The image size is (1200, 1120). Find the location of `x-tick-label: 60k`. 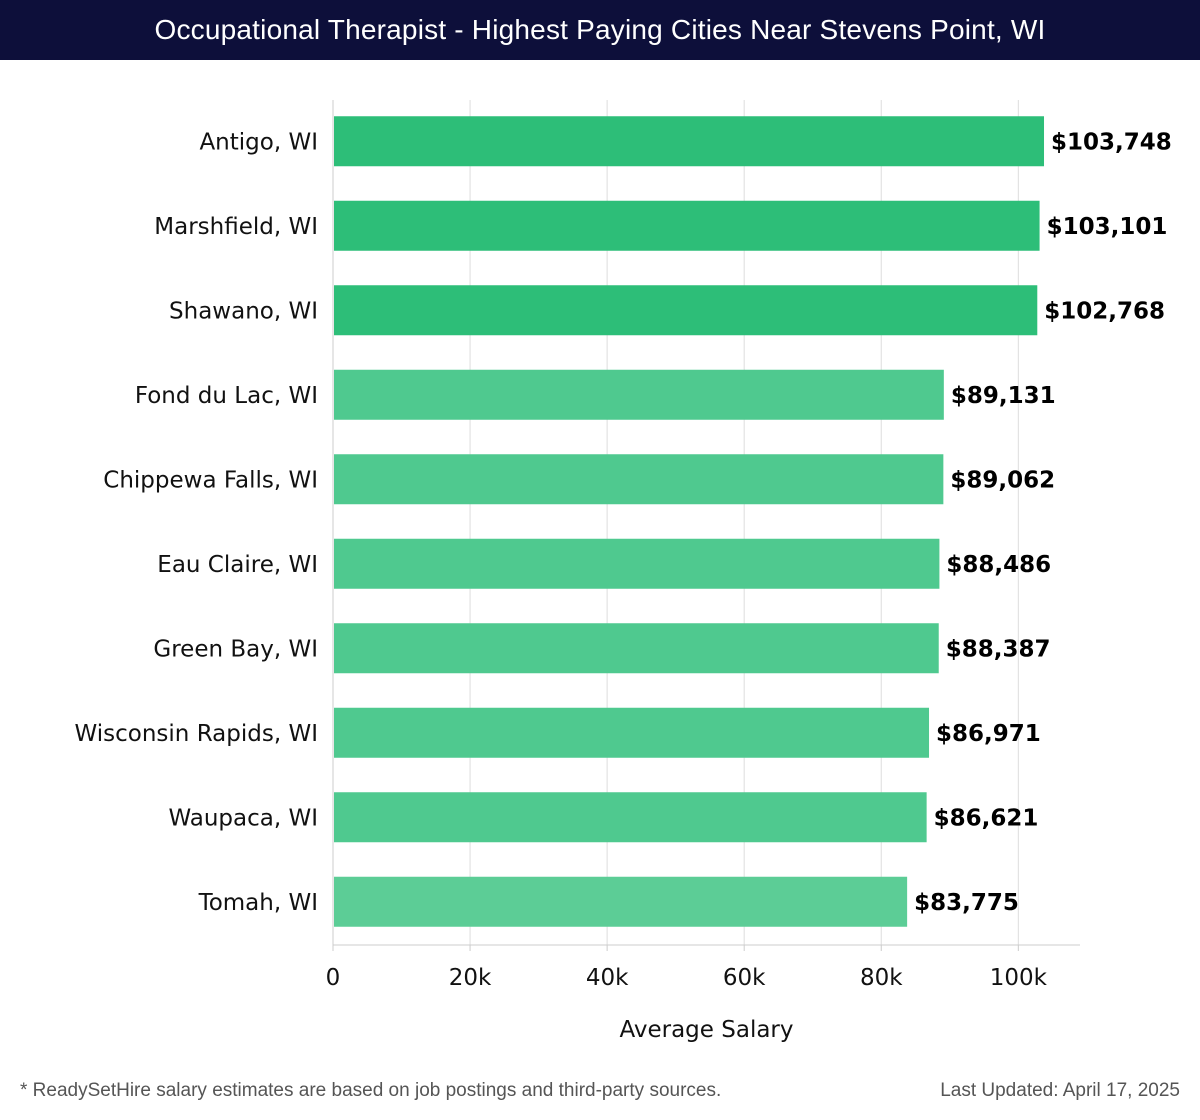

x-tick-label: 60k is located at coordinates (744, 978).